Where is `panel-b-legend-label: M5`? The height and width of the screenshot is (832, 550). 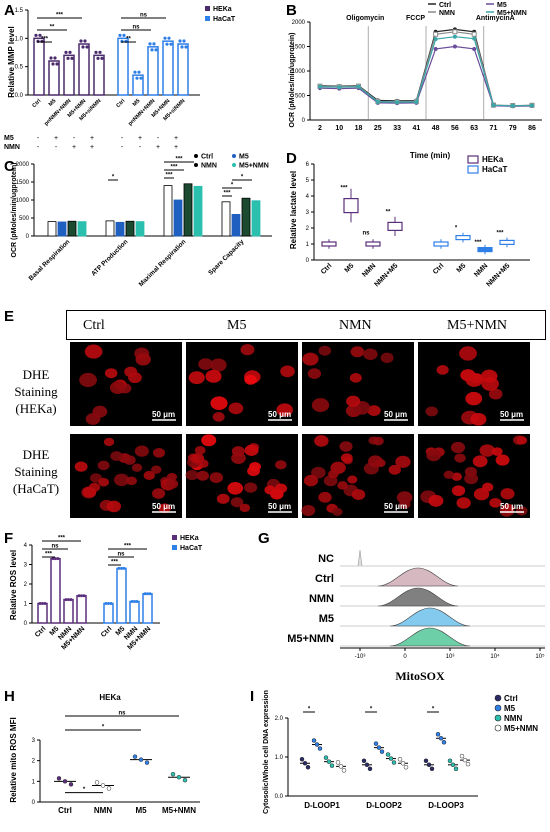
panel-b-legend-label: M5 is located at coordinates (502, 5).